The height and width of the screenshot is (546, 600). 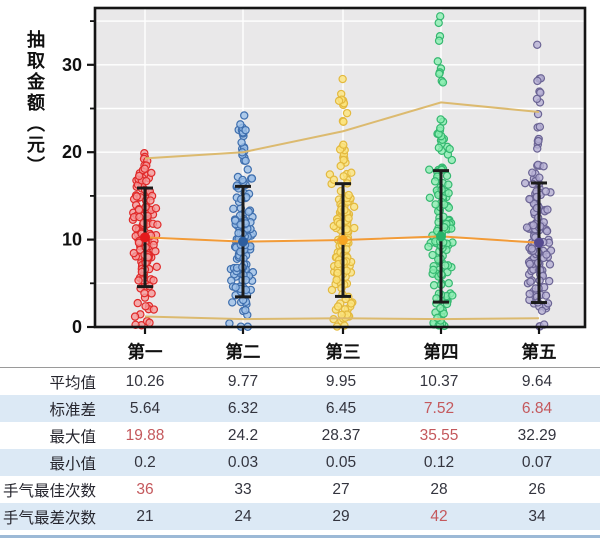 I want to click on table-cell: 36, so click(x=145, y=489).